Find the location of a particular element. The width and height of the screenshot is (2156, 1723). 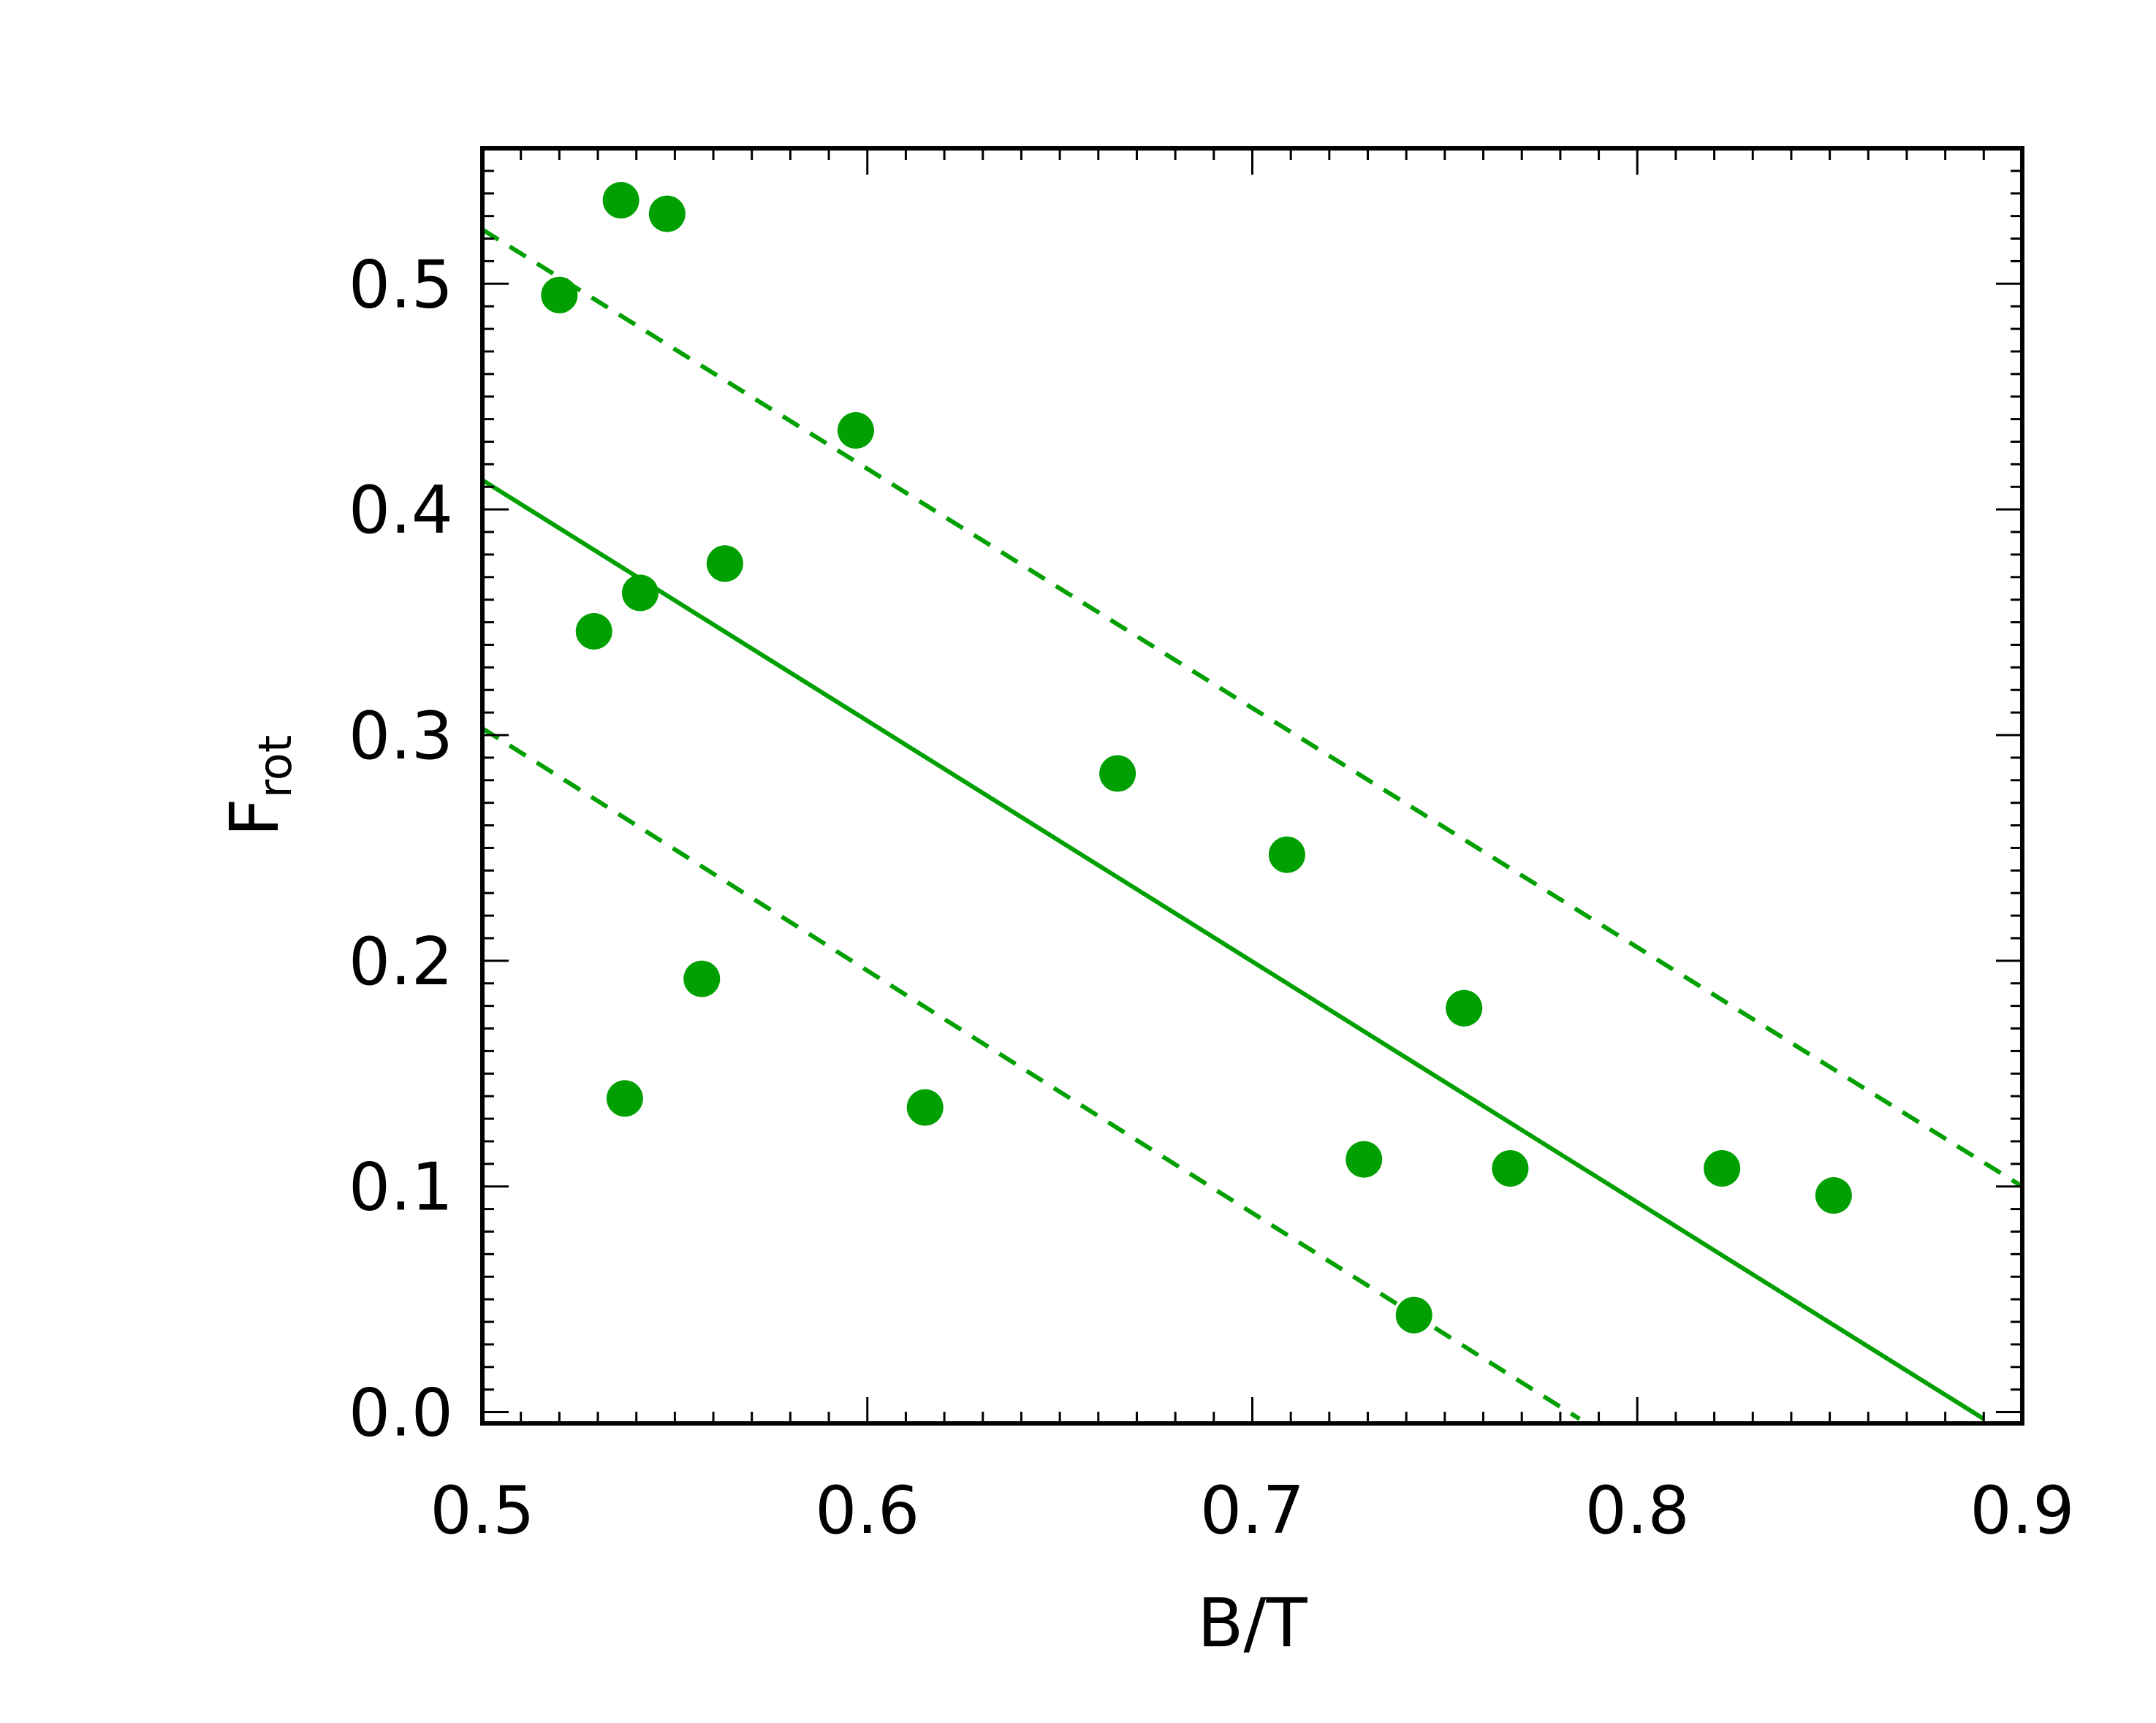

x-tick-label: 0.8 is located at coordinates (1637, 1510).